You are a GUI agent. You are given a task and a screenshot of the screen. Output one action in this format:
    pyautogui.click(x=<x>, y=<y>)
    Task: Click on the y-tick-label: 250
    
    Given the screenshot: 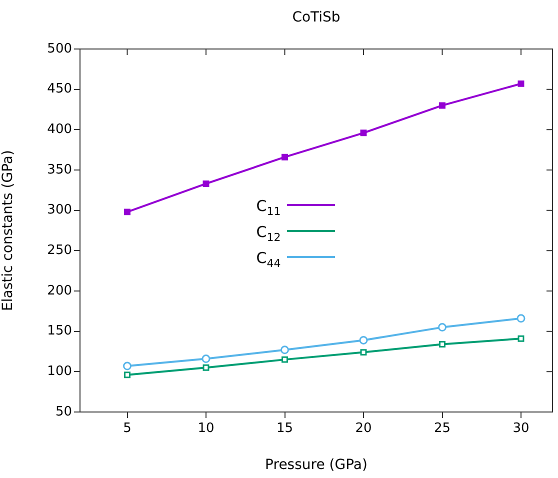 What is the action you would take?
    pyautogui.click(x=59, y=250)
    